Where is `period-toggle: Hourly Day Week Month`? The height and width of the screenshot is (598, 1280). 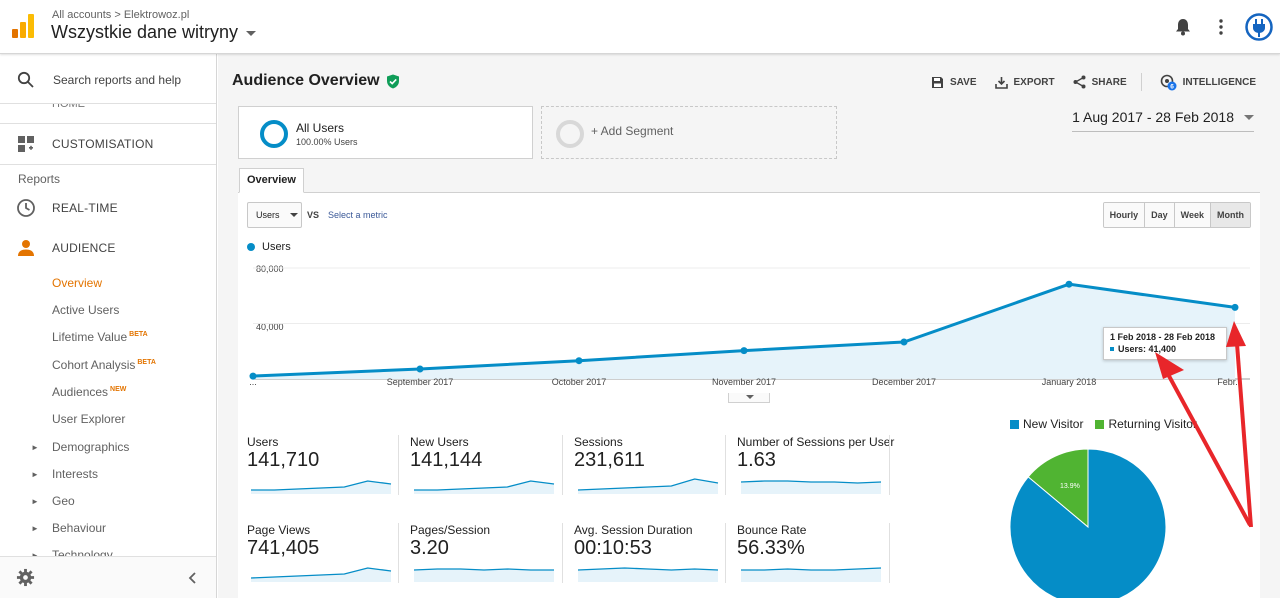
period-toggle: Hourly Day Week Month is located at coordinates (1176, 215).